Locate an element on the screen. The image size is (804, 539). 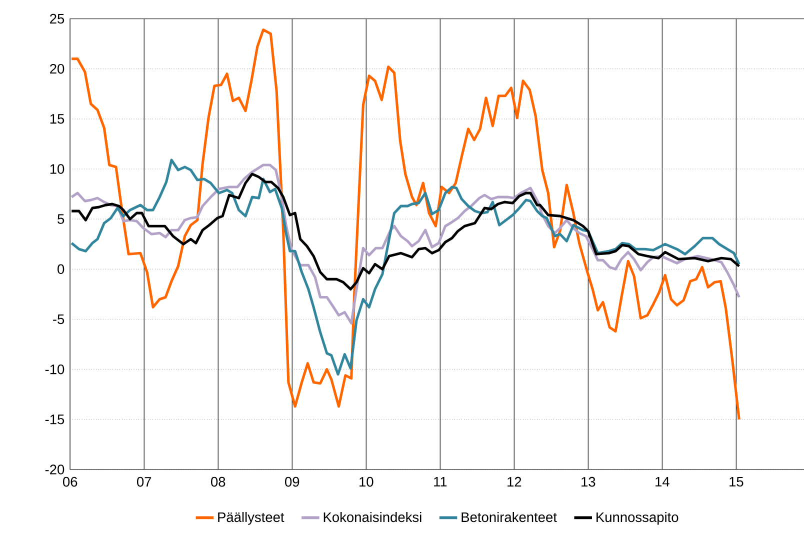
x-tick-label: 12 is located at coordinates (515, 482).